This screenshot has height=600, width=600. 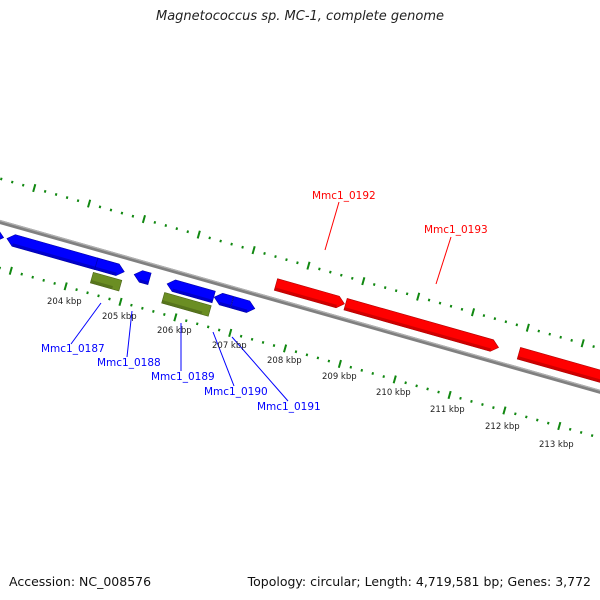 What do you see at coordinates (64, 302) in the screenshot?
I see `kbp-label: 204 kbp` at bounding box center [64, 302].